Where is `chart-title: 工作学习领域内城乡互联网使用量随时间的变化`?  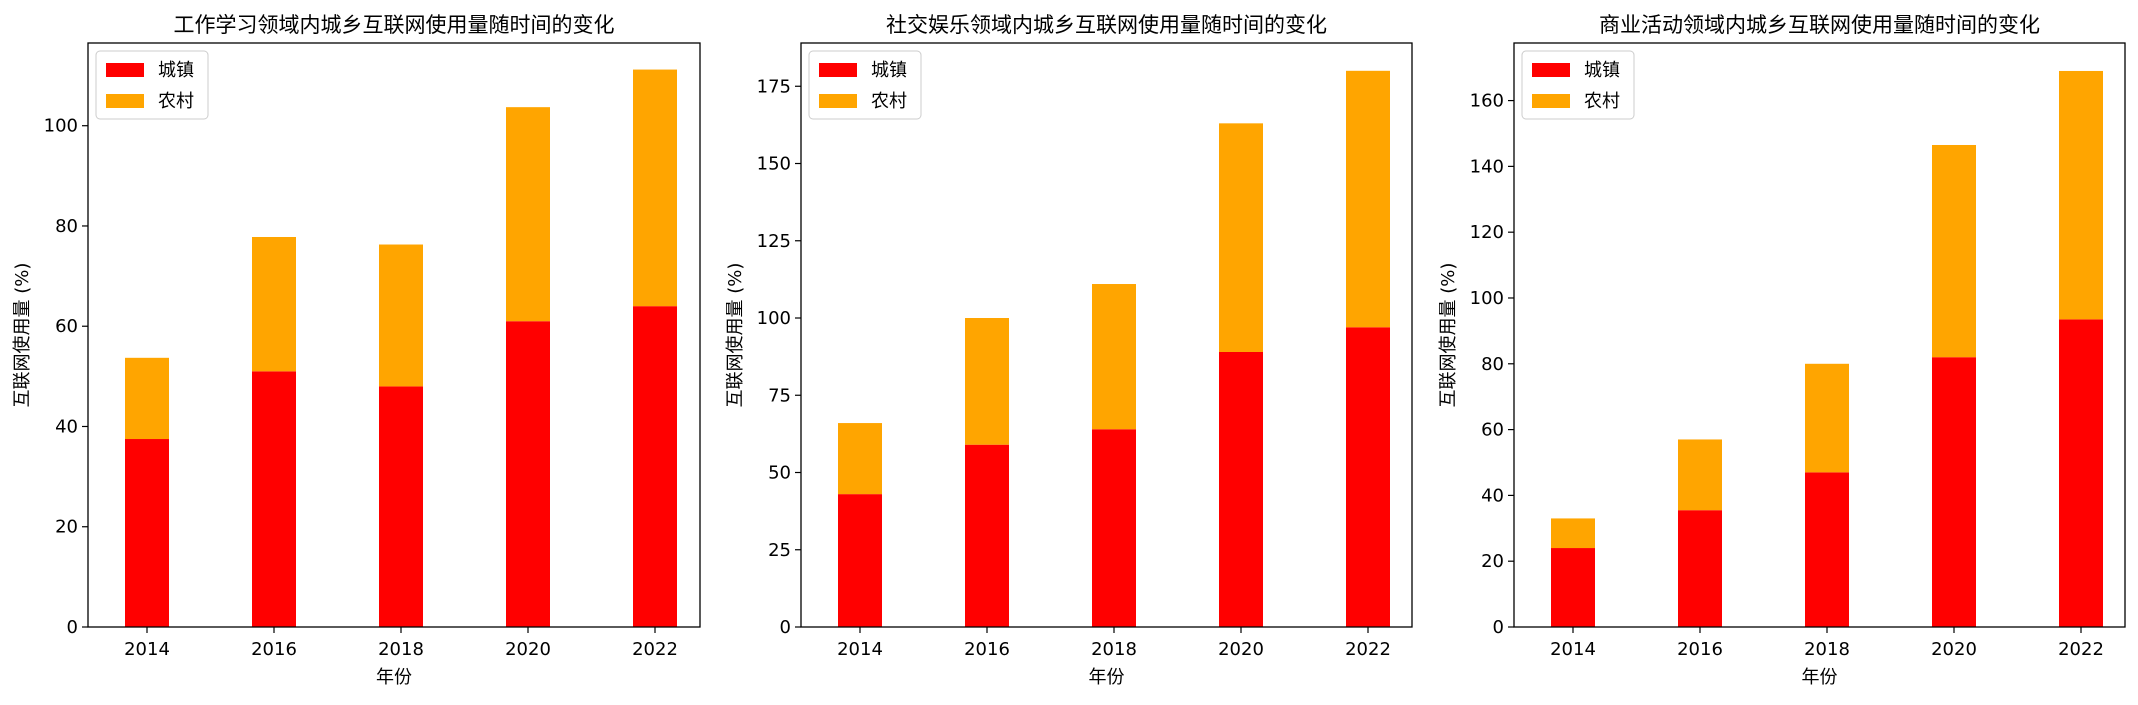
chart-title: 工作学习领域内城乡互联网使用量随时间的变化 is located at coordinates (394, 25).